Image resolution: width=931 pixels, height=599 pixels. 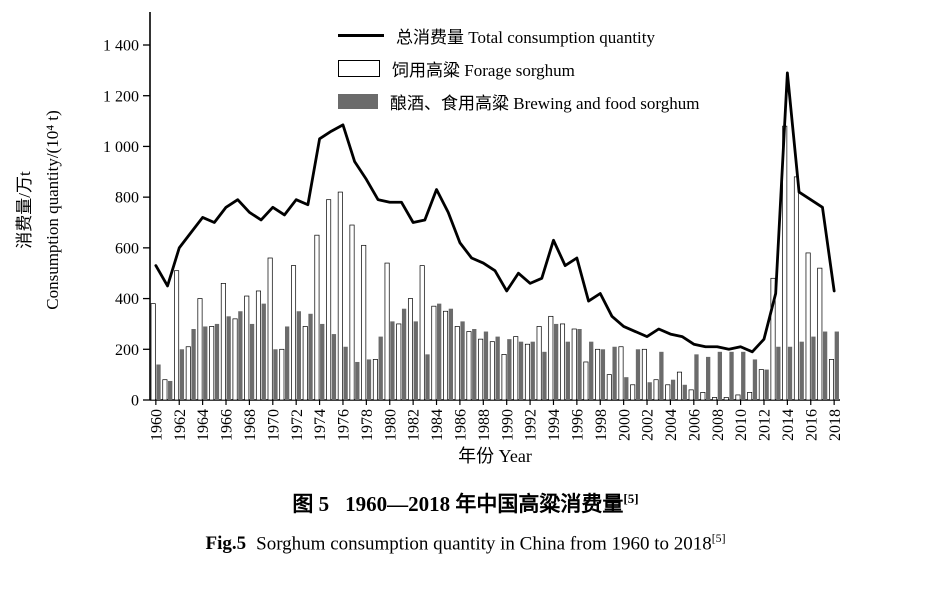 I want to click on svg-text: 2002, so click(x=648, y=425).